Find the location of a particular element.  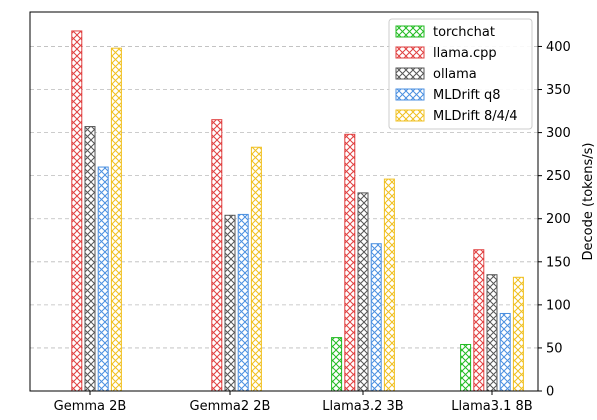

legend-label-mldrift-8-4-4: MLDrift 8/4/4 is located at coordinates (475, 116).